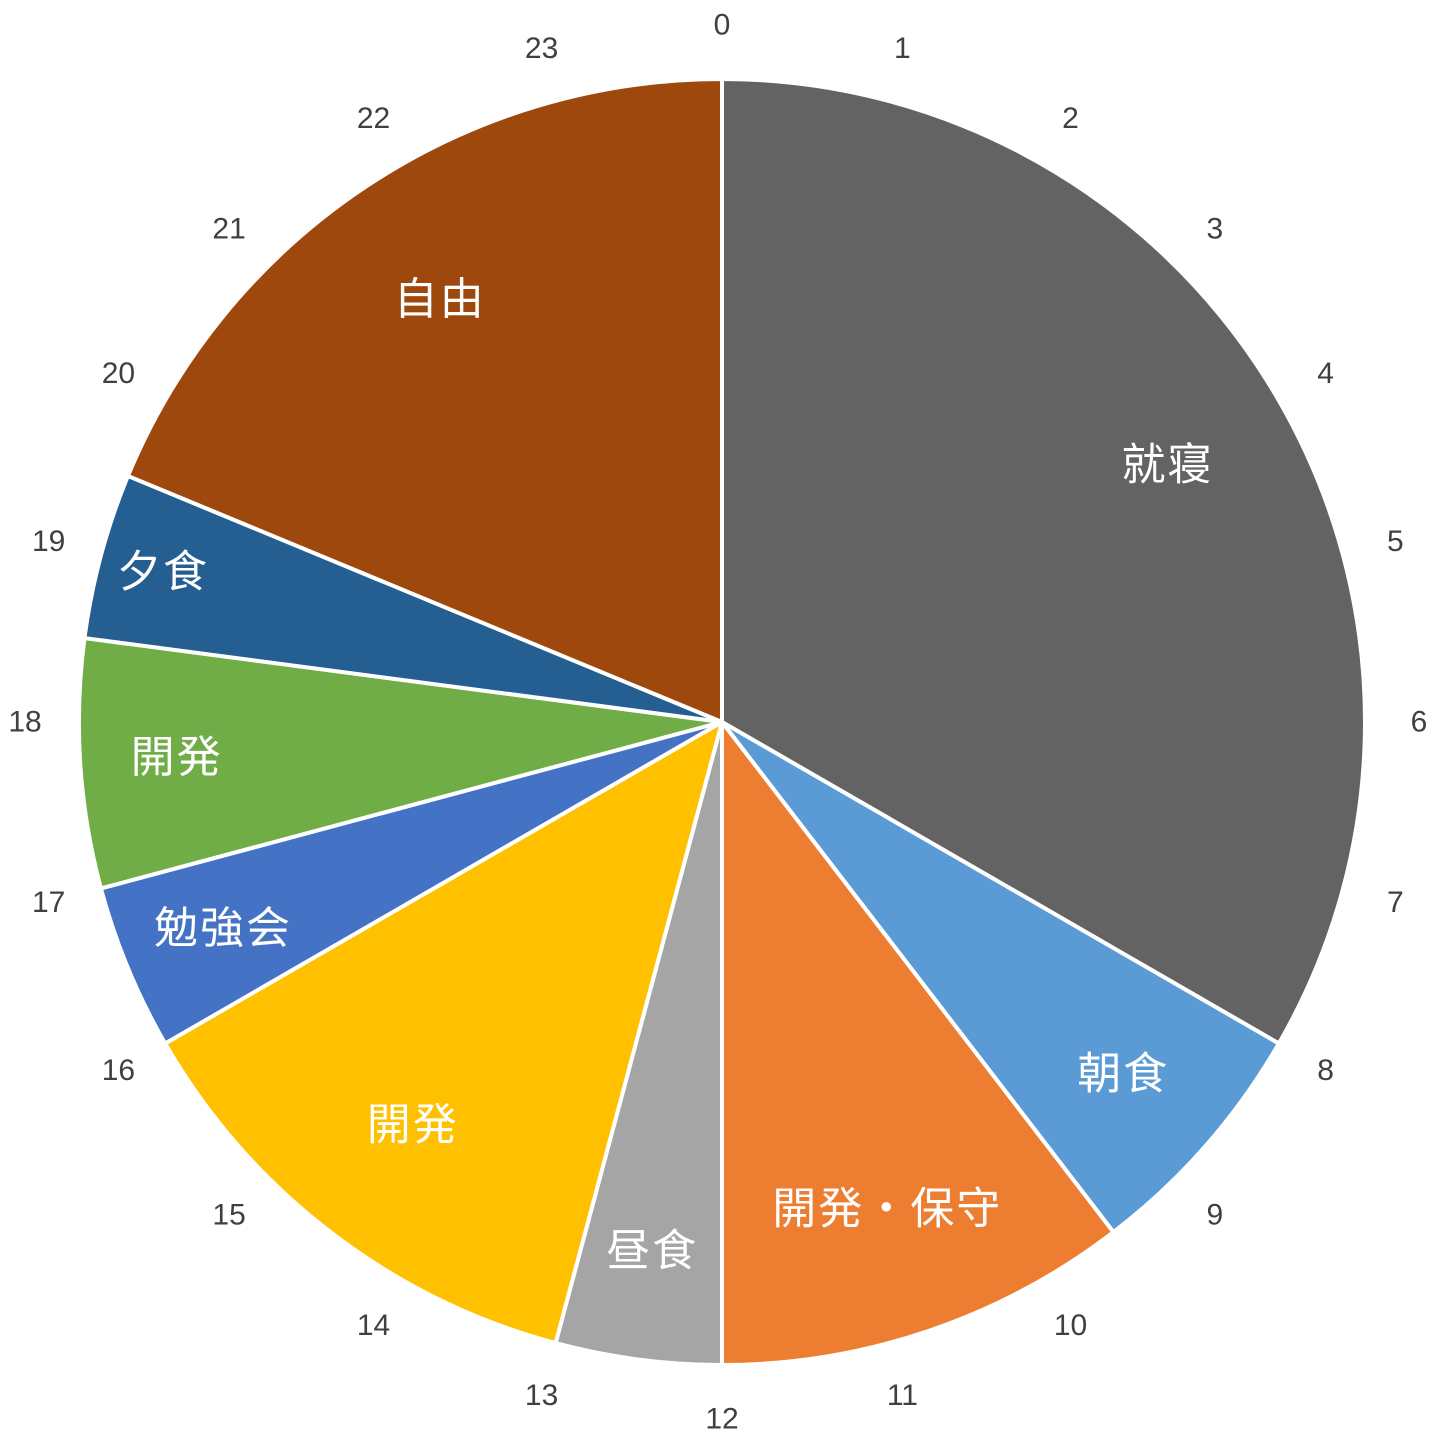 Image resolution: width=1440 pixels, height=1440 pixels. What do you see at coordinates (163, 572) in the screenshot?
I see `slice-label-7: 夕食` at bounding box center [163, 572].